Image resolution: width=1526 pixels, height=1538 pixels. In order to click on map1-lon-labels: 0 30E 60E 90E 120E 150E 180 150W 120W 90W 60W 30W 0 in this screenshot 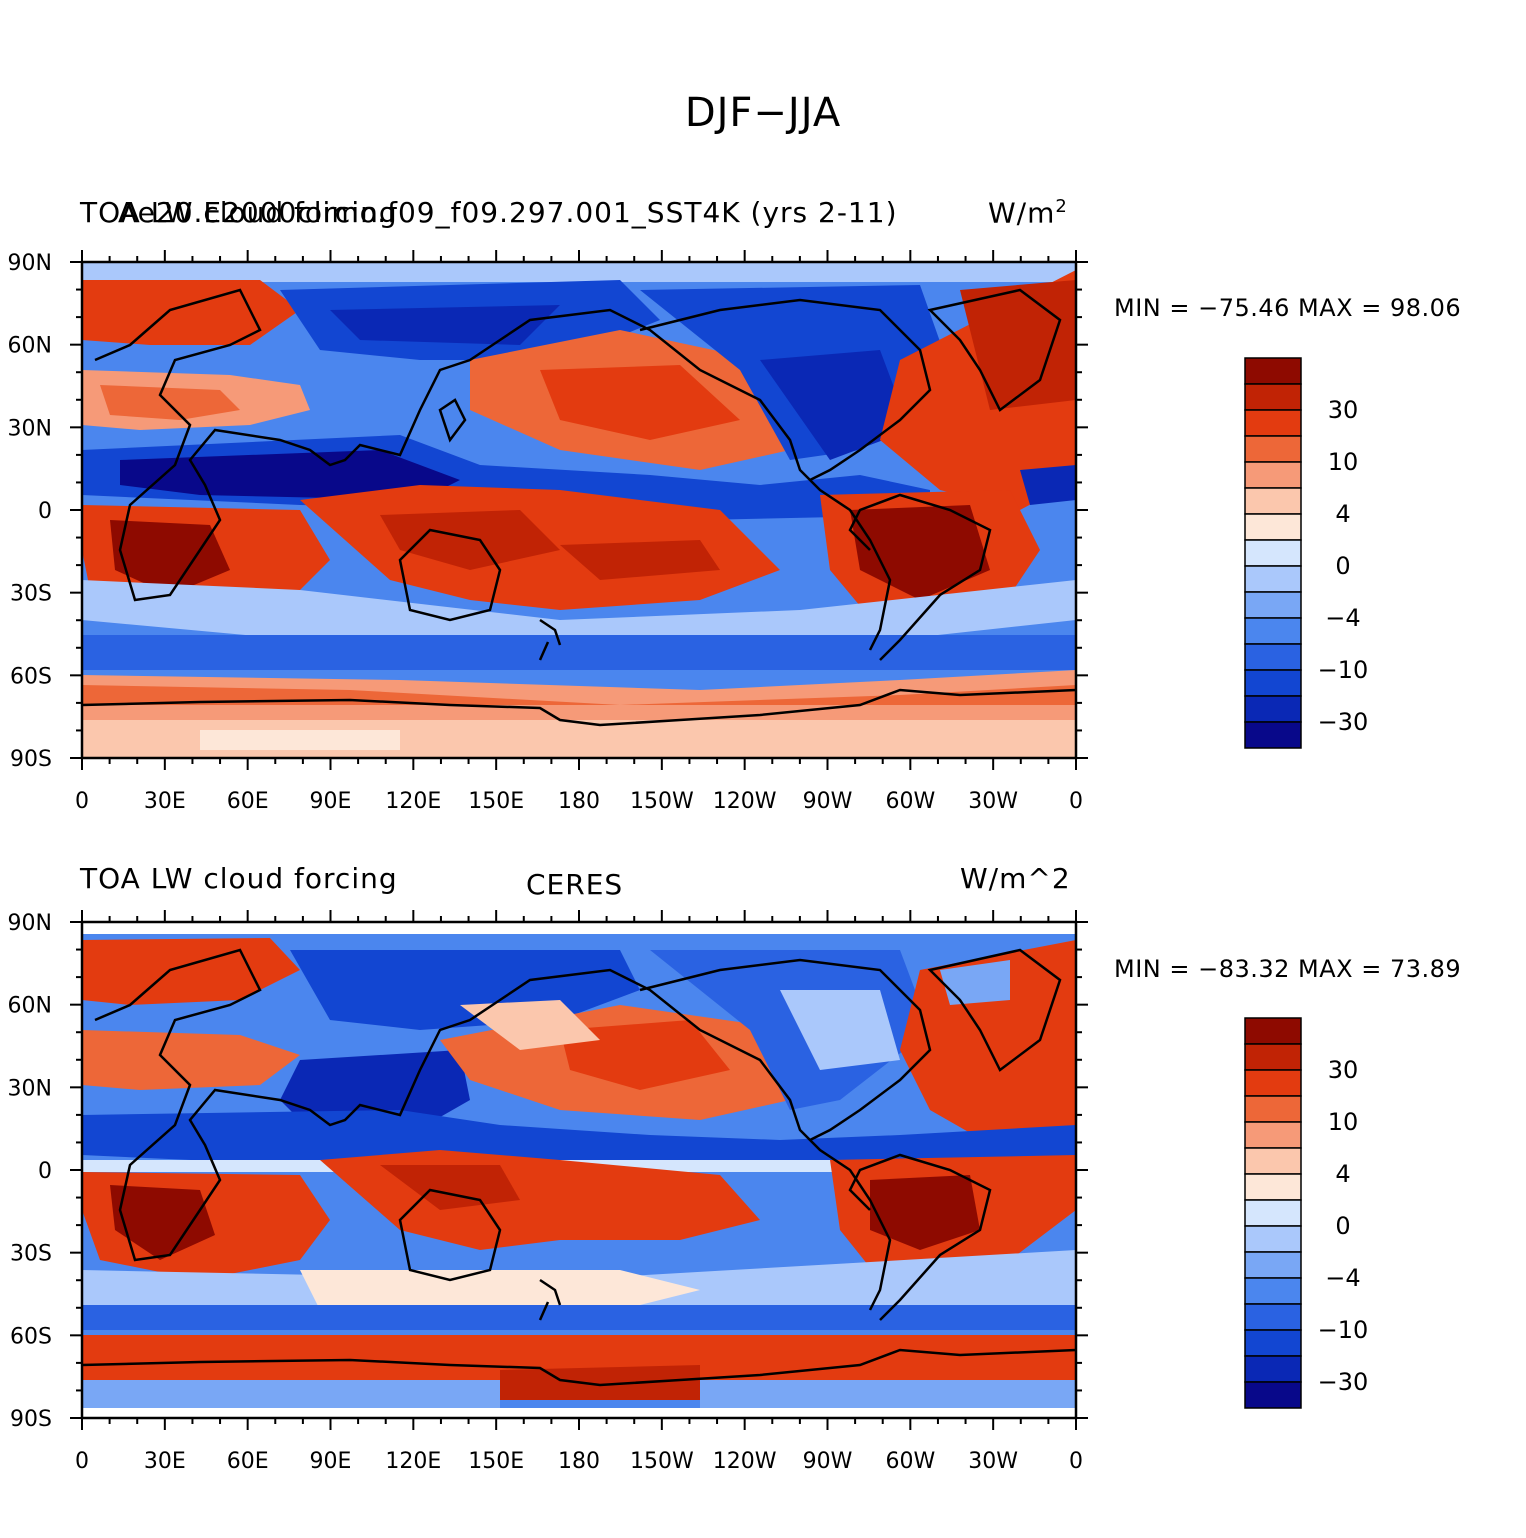, I will do `click(579, 801)`.